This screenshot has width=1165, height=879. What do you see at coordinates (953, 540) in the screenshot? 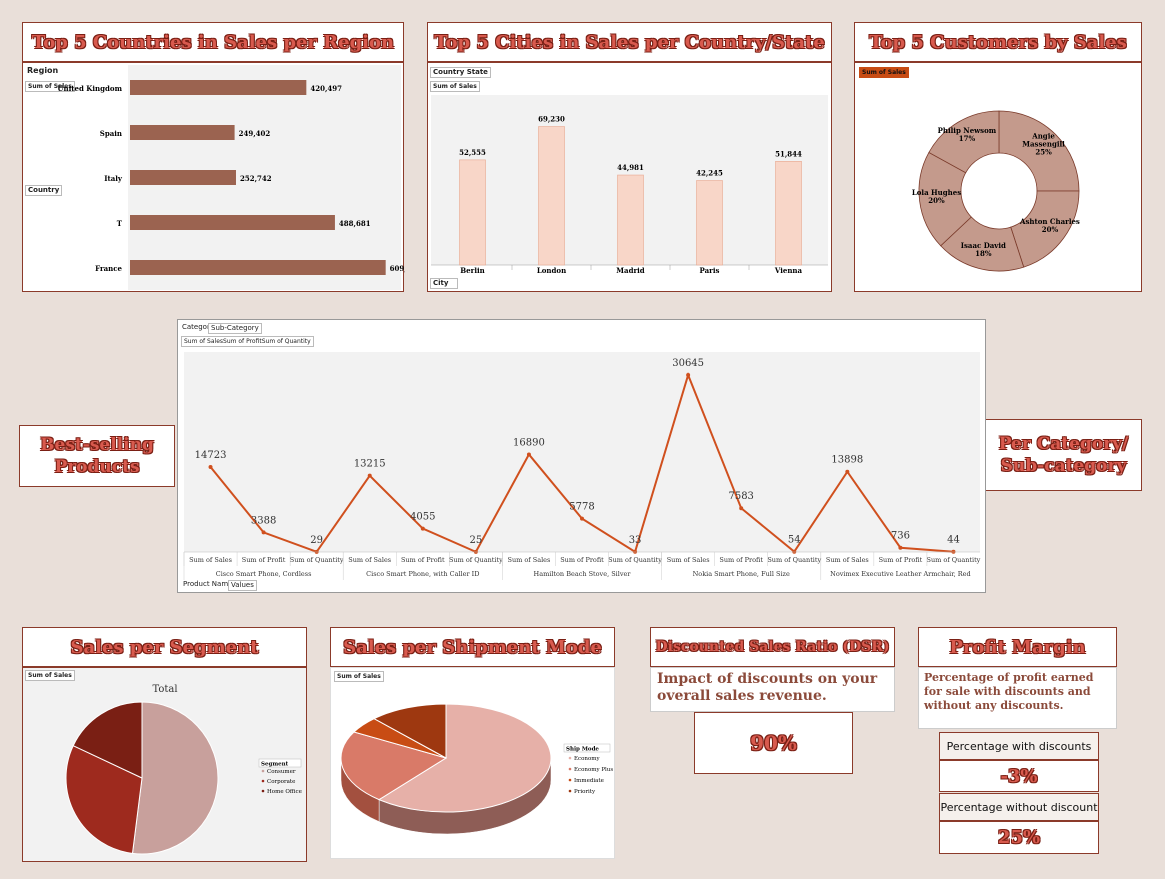
I see `best-selling-data-label: 44` at bounding box center [953, 540].